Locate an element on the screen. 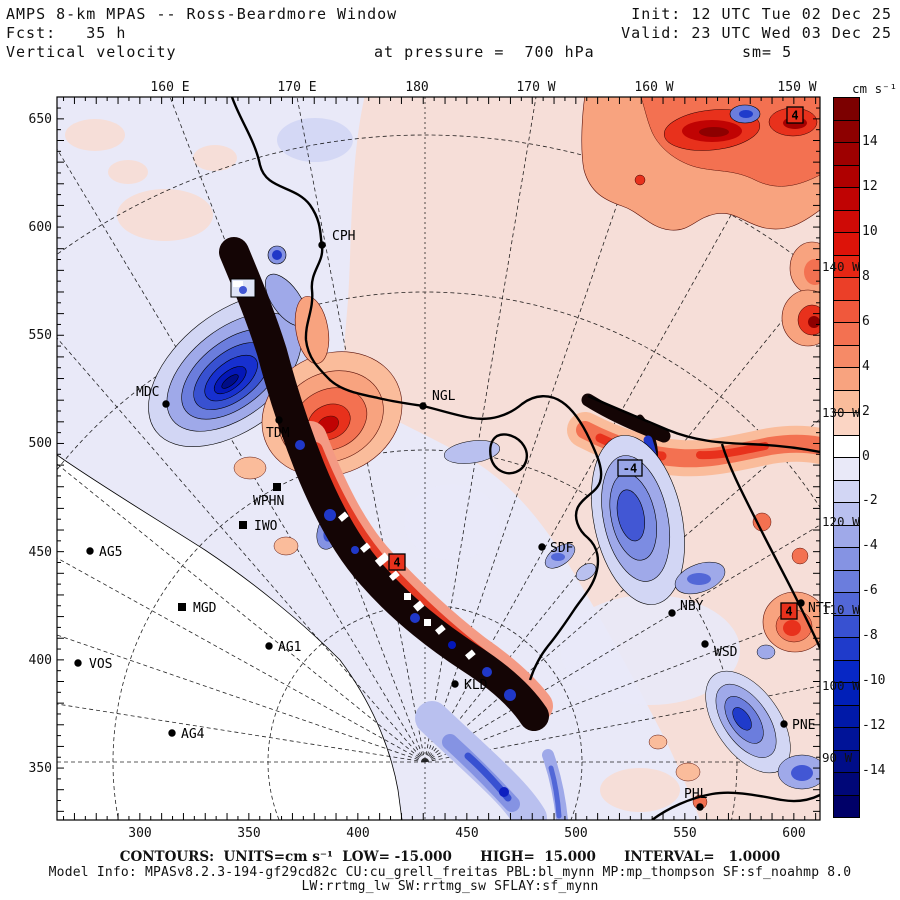  station-nby: NBY is located at coordinates (686, 608).